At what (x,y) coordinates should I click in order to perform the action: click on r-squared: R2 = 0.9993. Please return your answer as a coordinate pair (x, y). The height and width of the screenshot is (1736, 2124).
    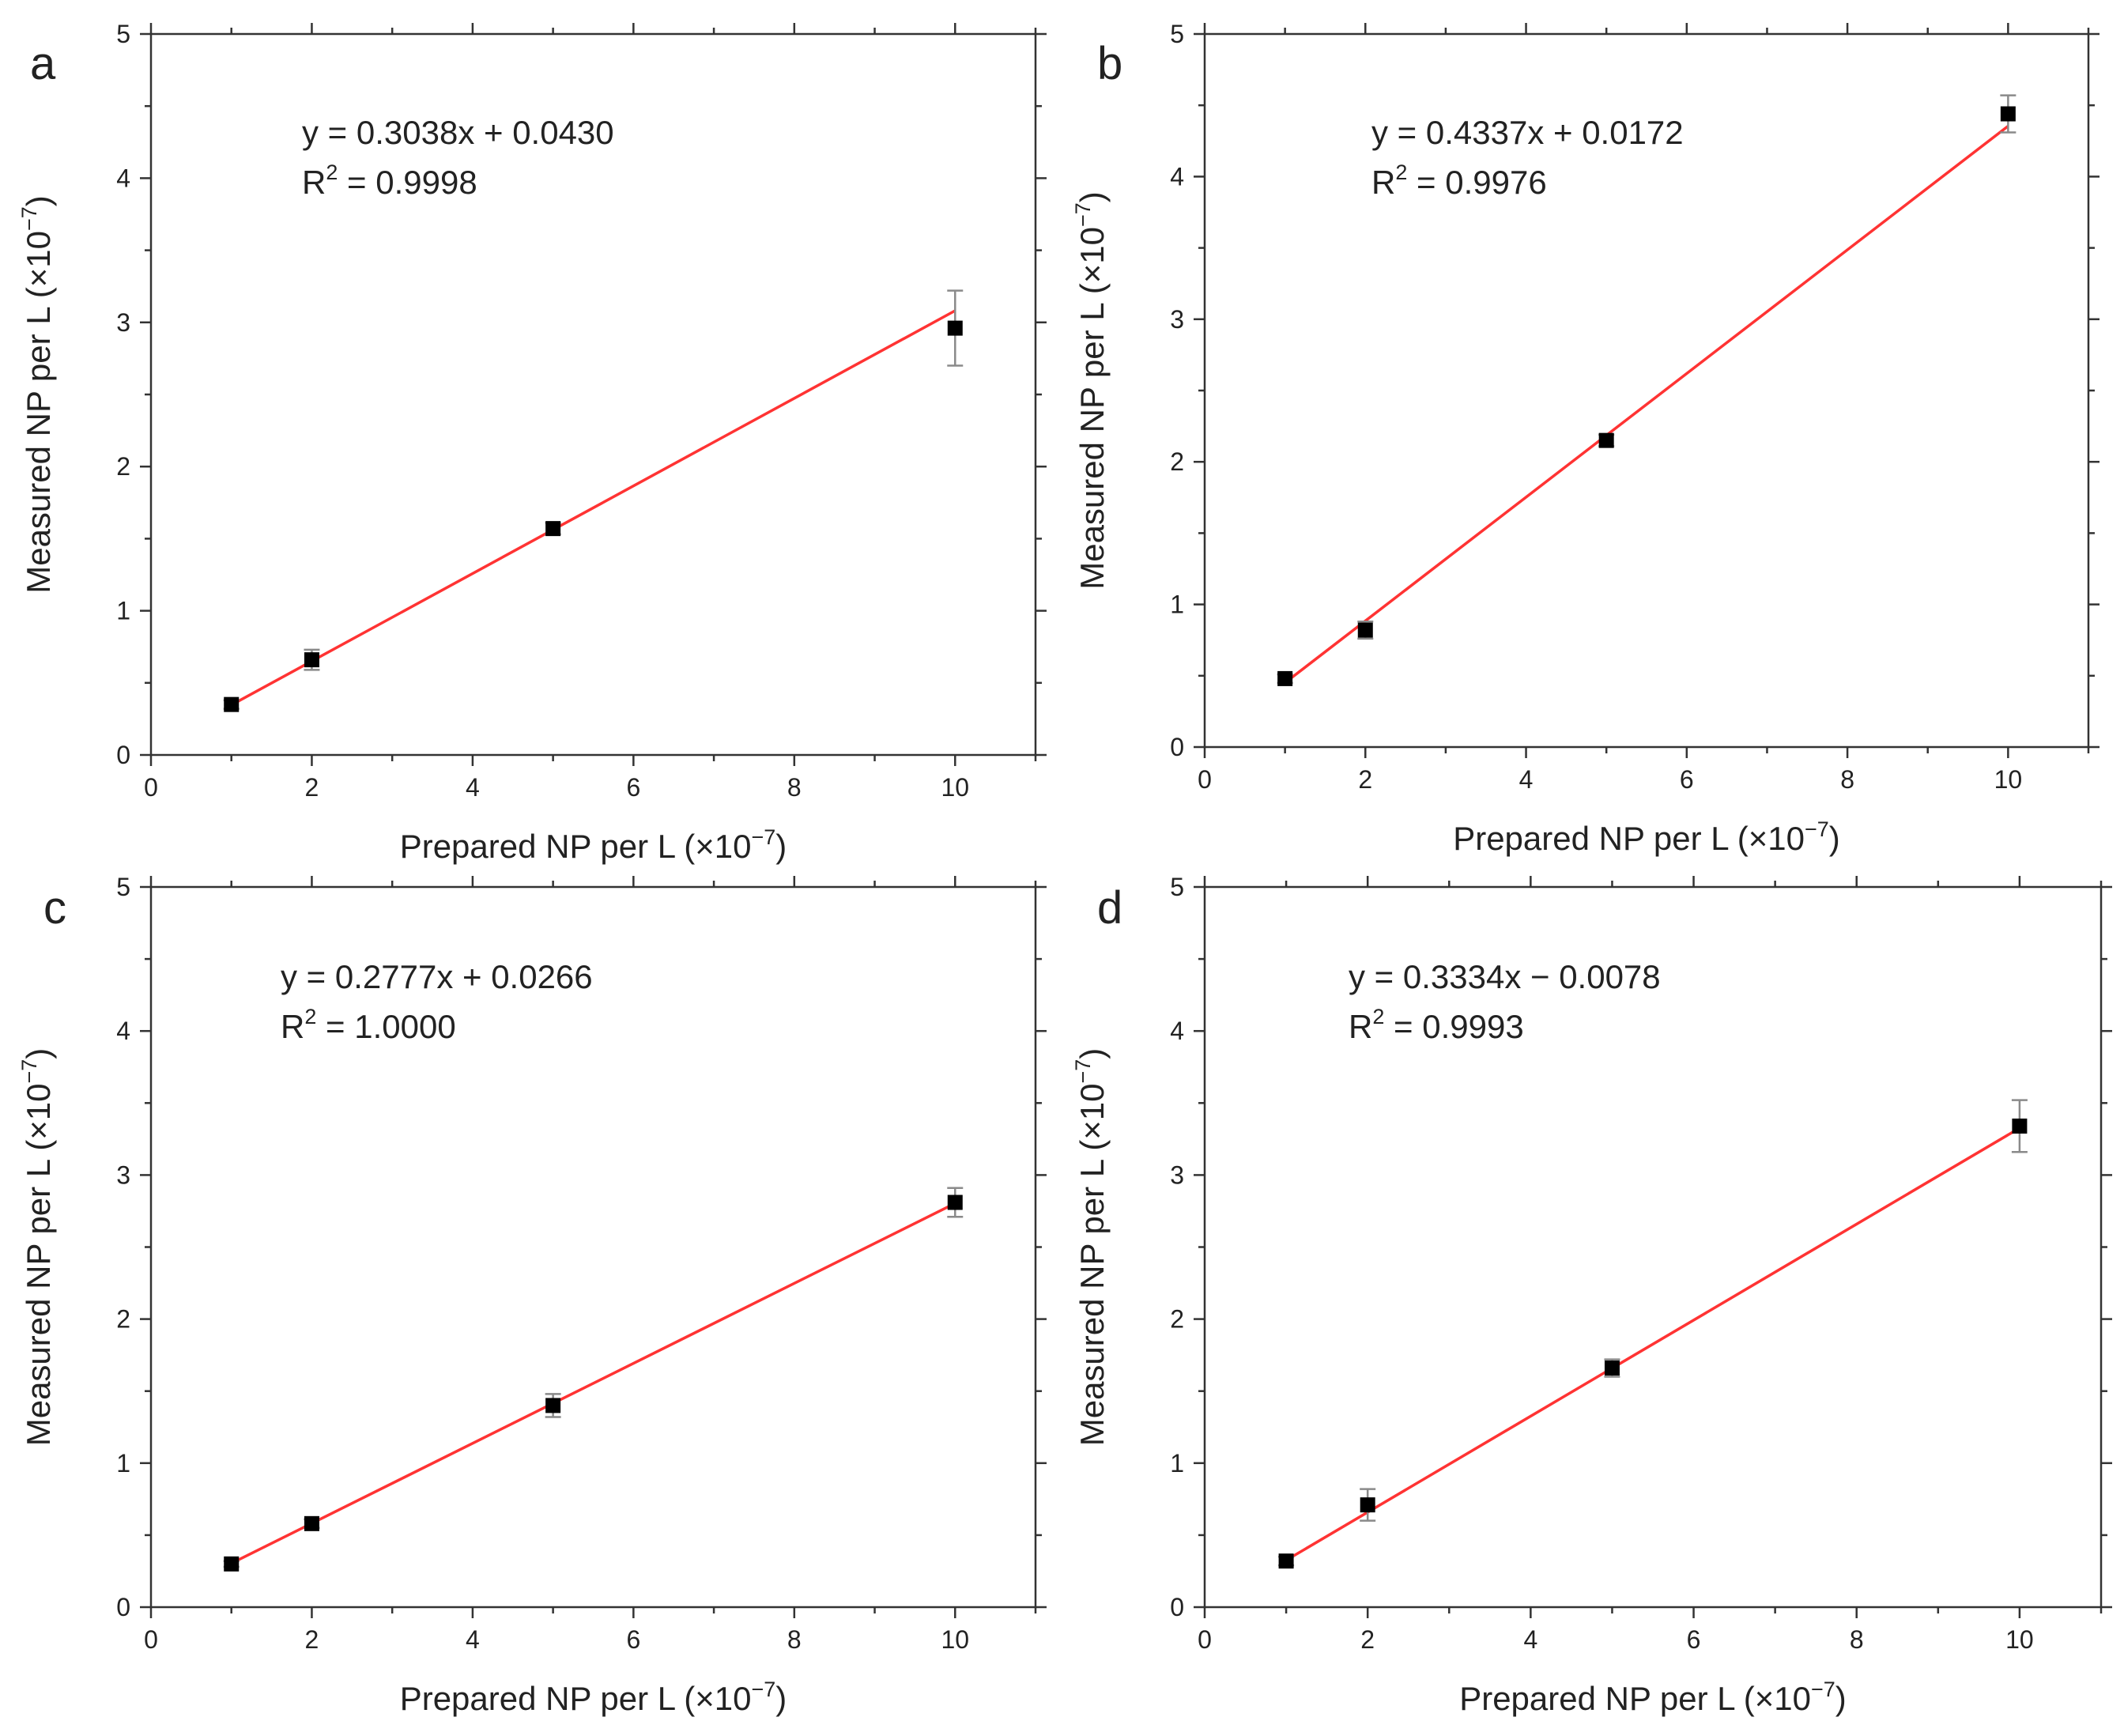
    Looking at the image, I should click on (1436, 1025).